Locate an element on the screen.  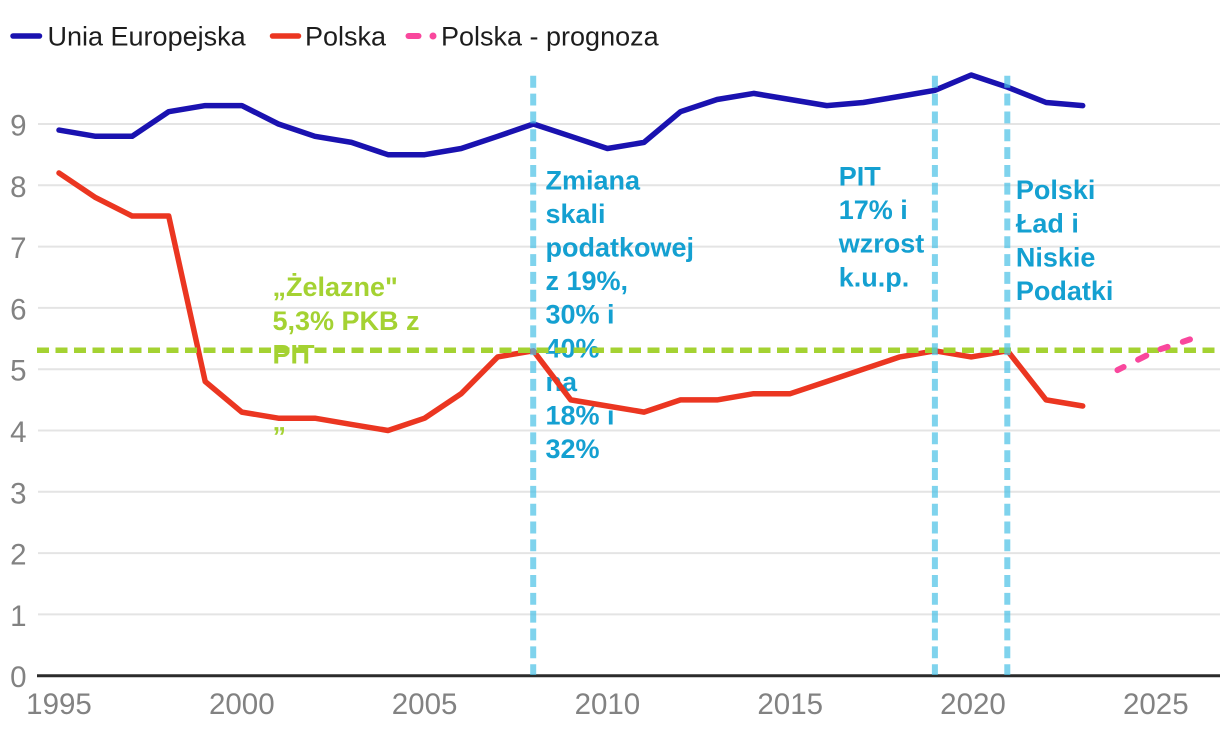
svg-text: Polska - prognoza is located at coordinates (550, 37).